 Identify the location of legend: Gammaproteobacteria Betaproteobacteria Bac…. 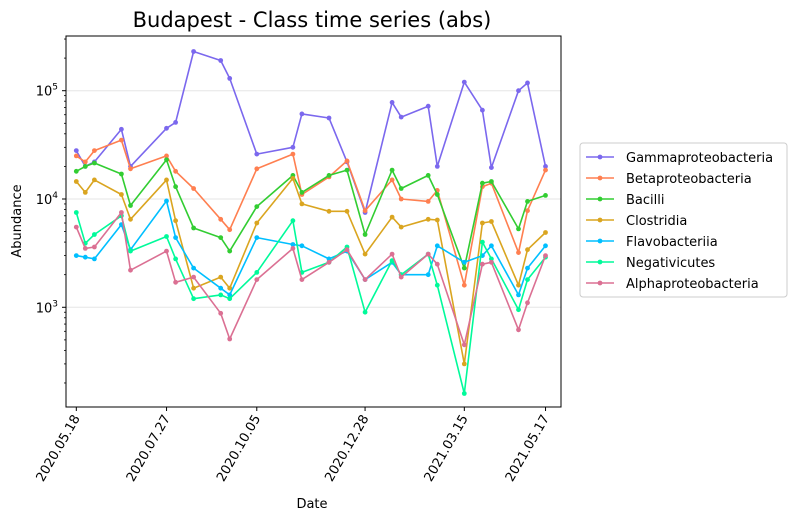
(683, 220).